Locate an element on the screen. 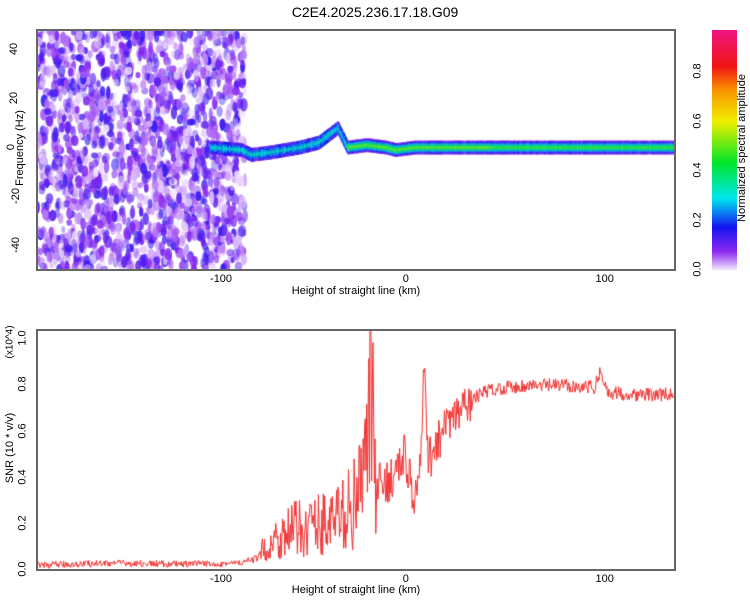 The image size is (750, 600). snr-ytick-label: 1.0 is located at coordinates (22, 338).